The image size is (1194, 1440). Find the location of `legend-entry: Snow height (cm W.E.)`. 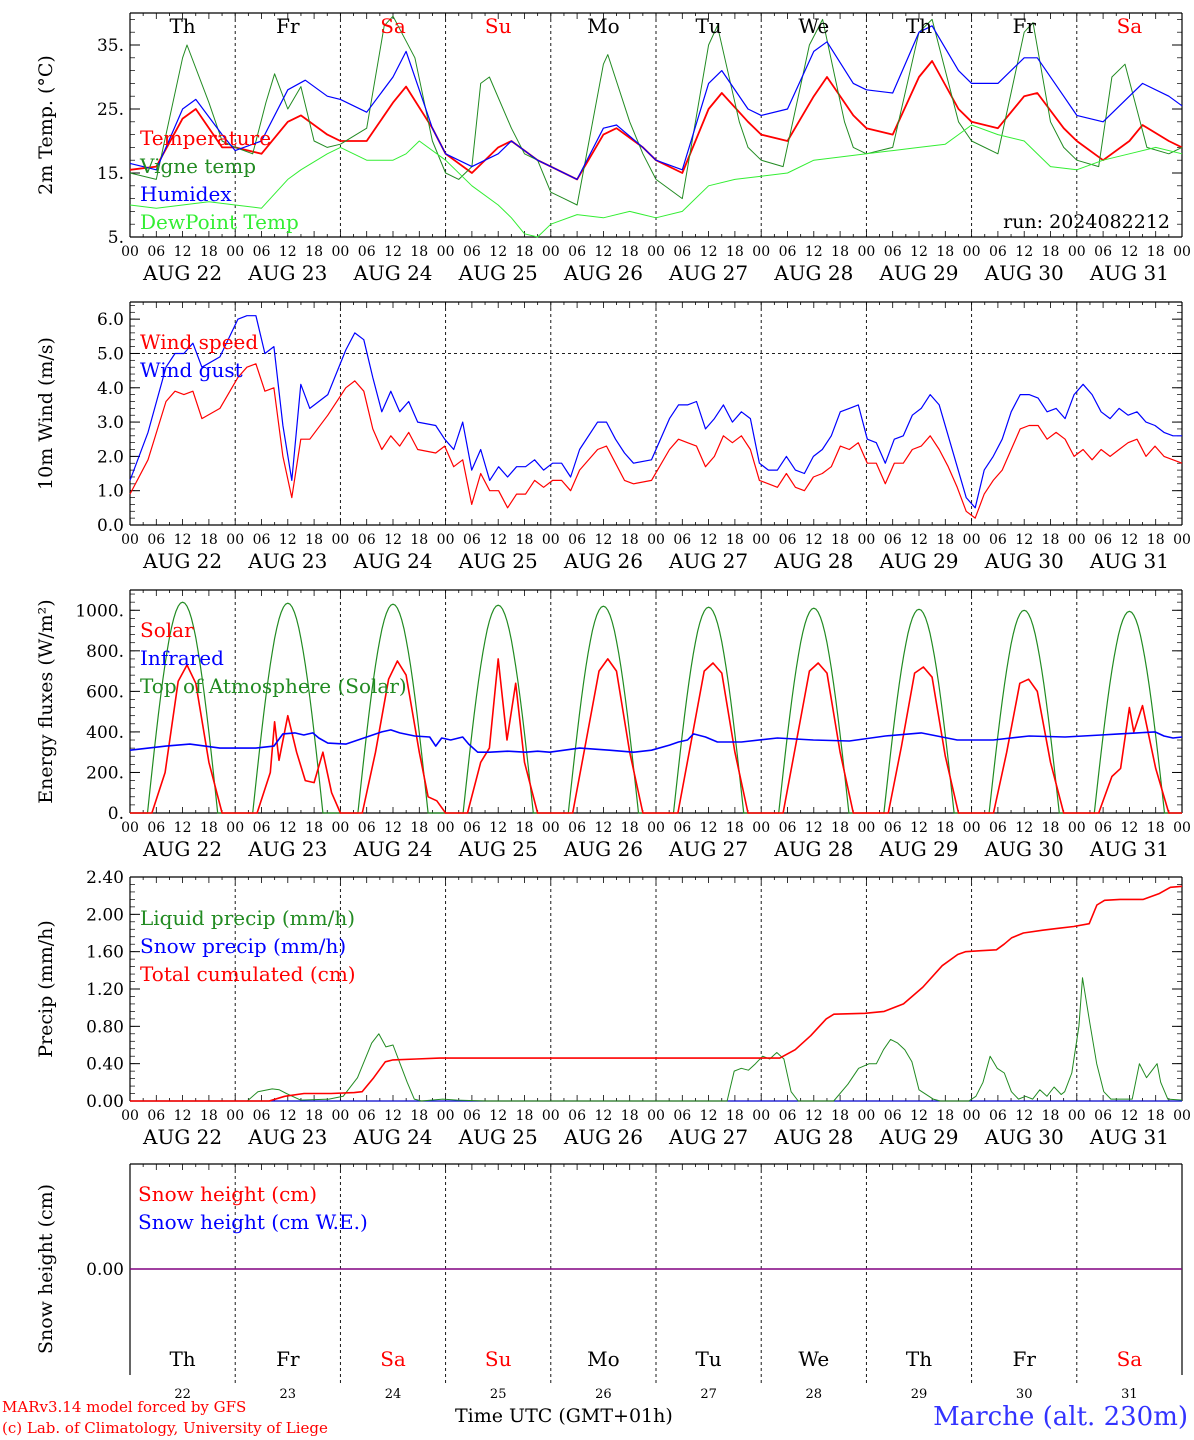

legend-entry: Snow height (cm W.E.) is located at coordinates (253, 1222).